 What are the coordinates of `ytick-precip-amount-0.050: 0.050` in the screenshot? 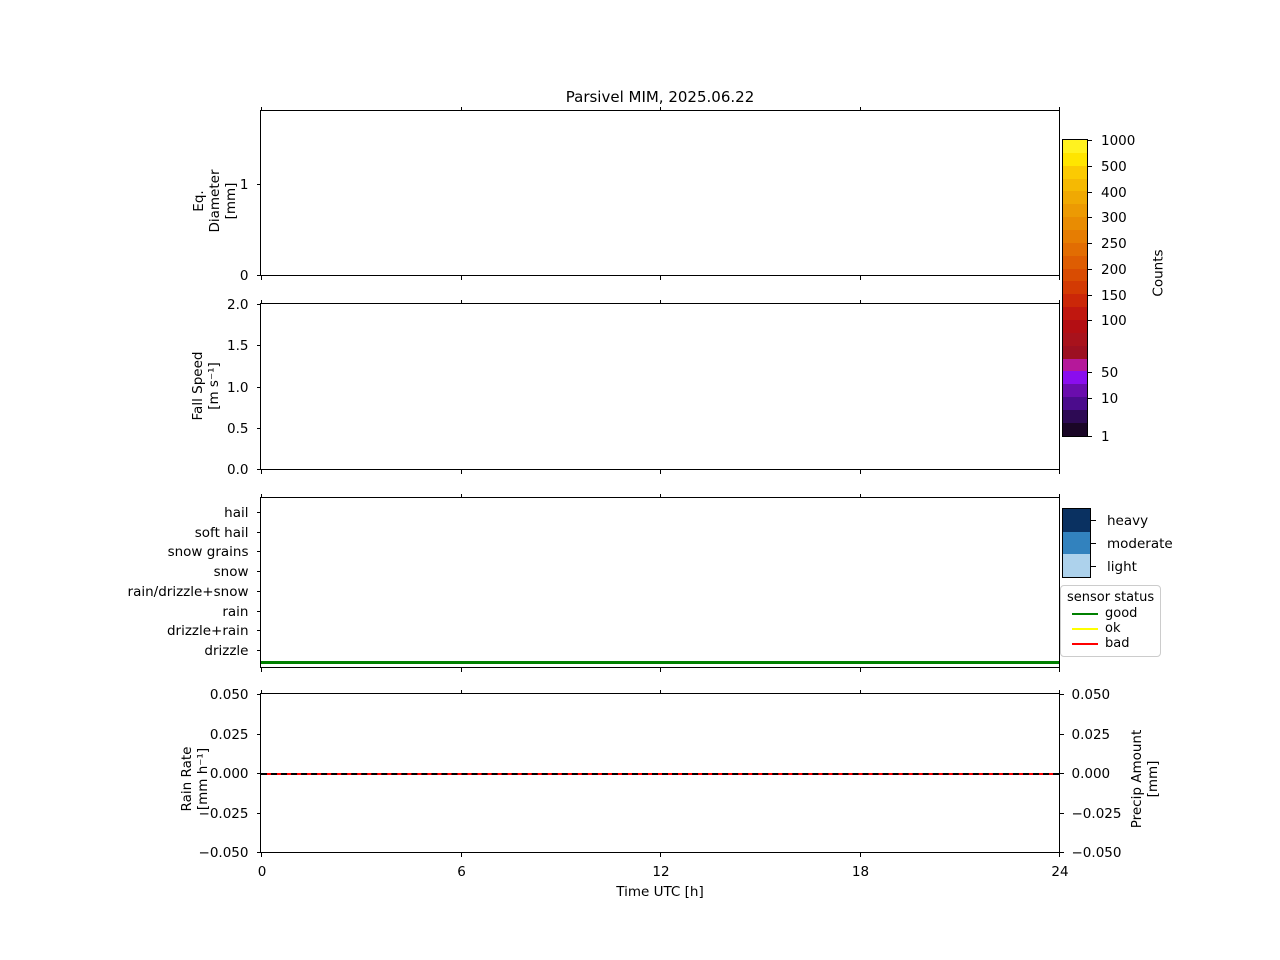 It's located at (1084, 695).